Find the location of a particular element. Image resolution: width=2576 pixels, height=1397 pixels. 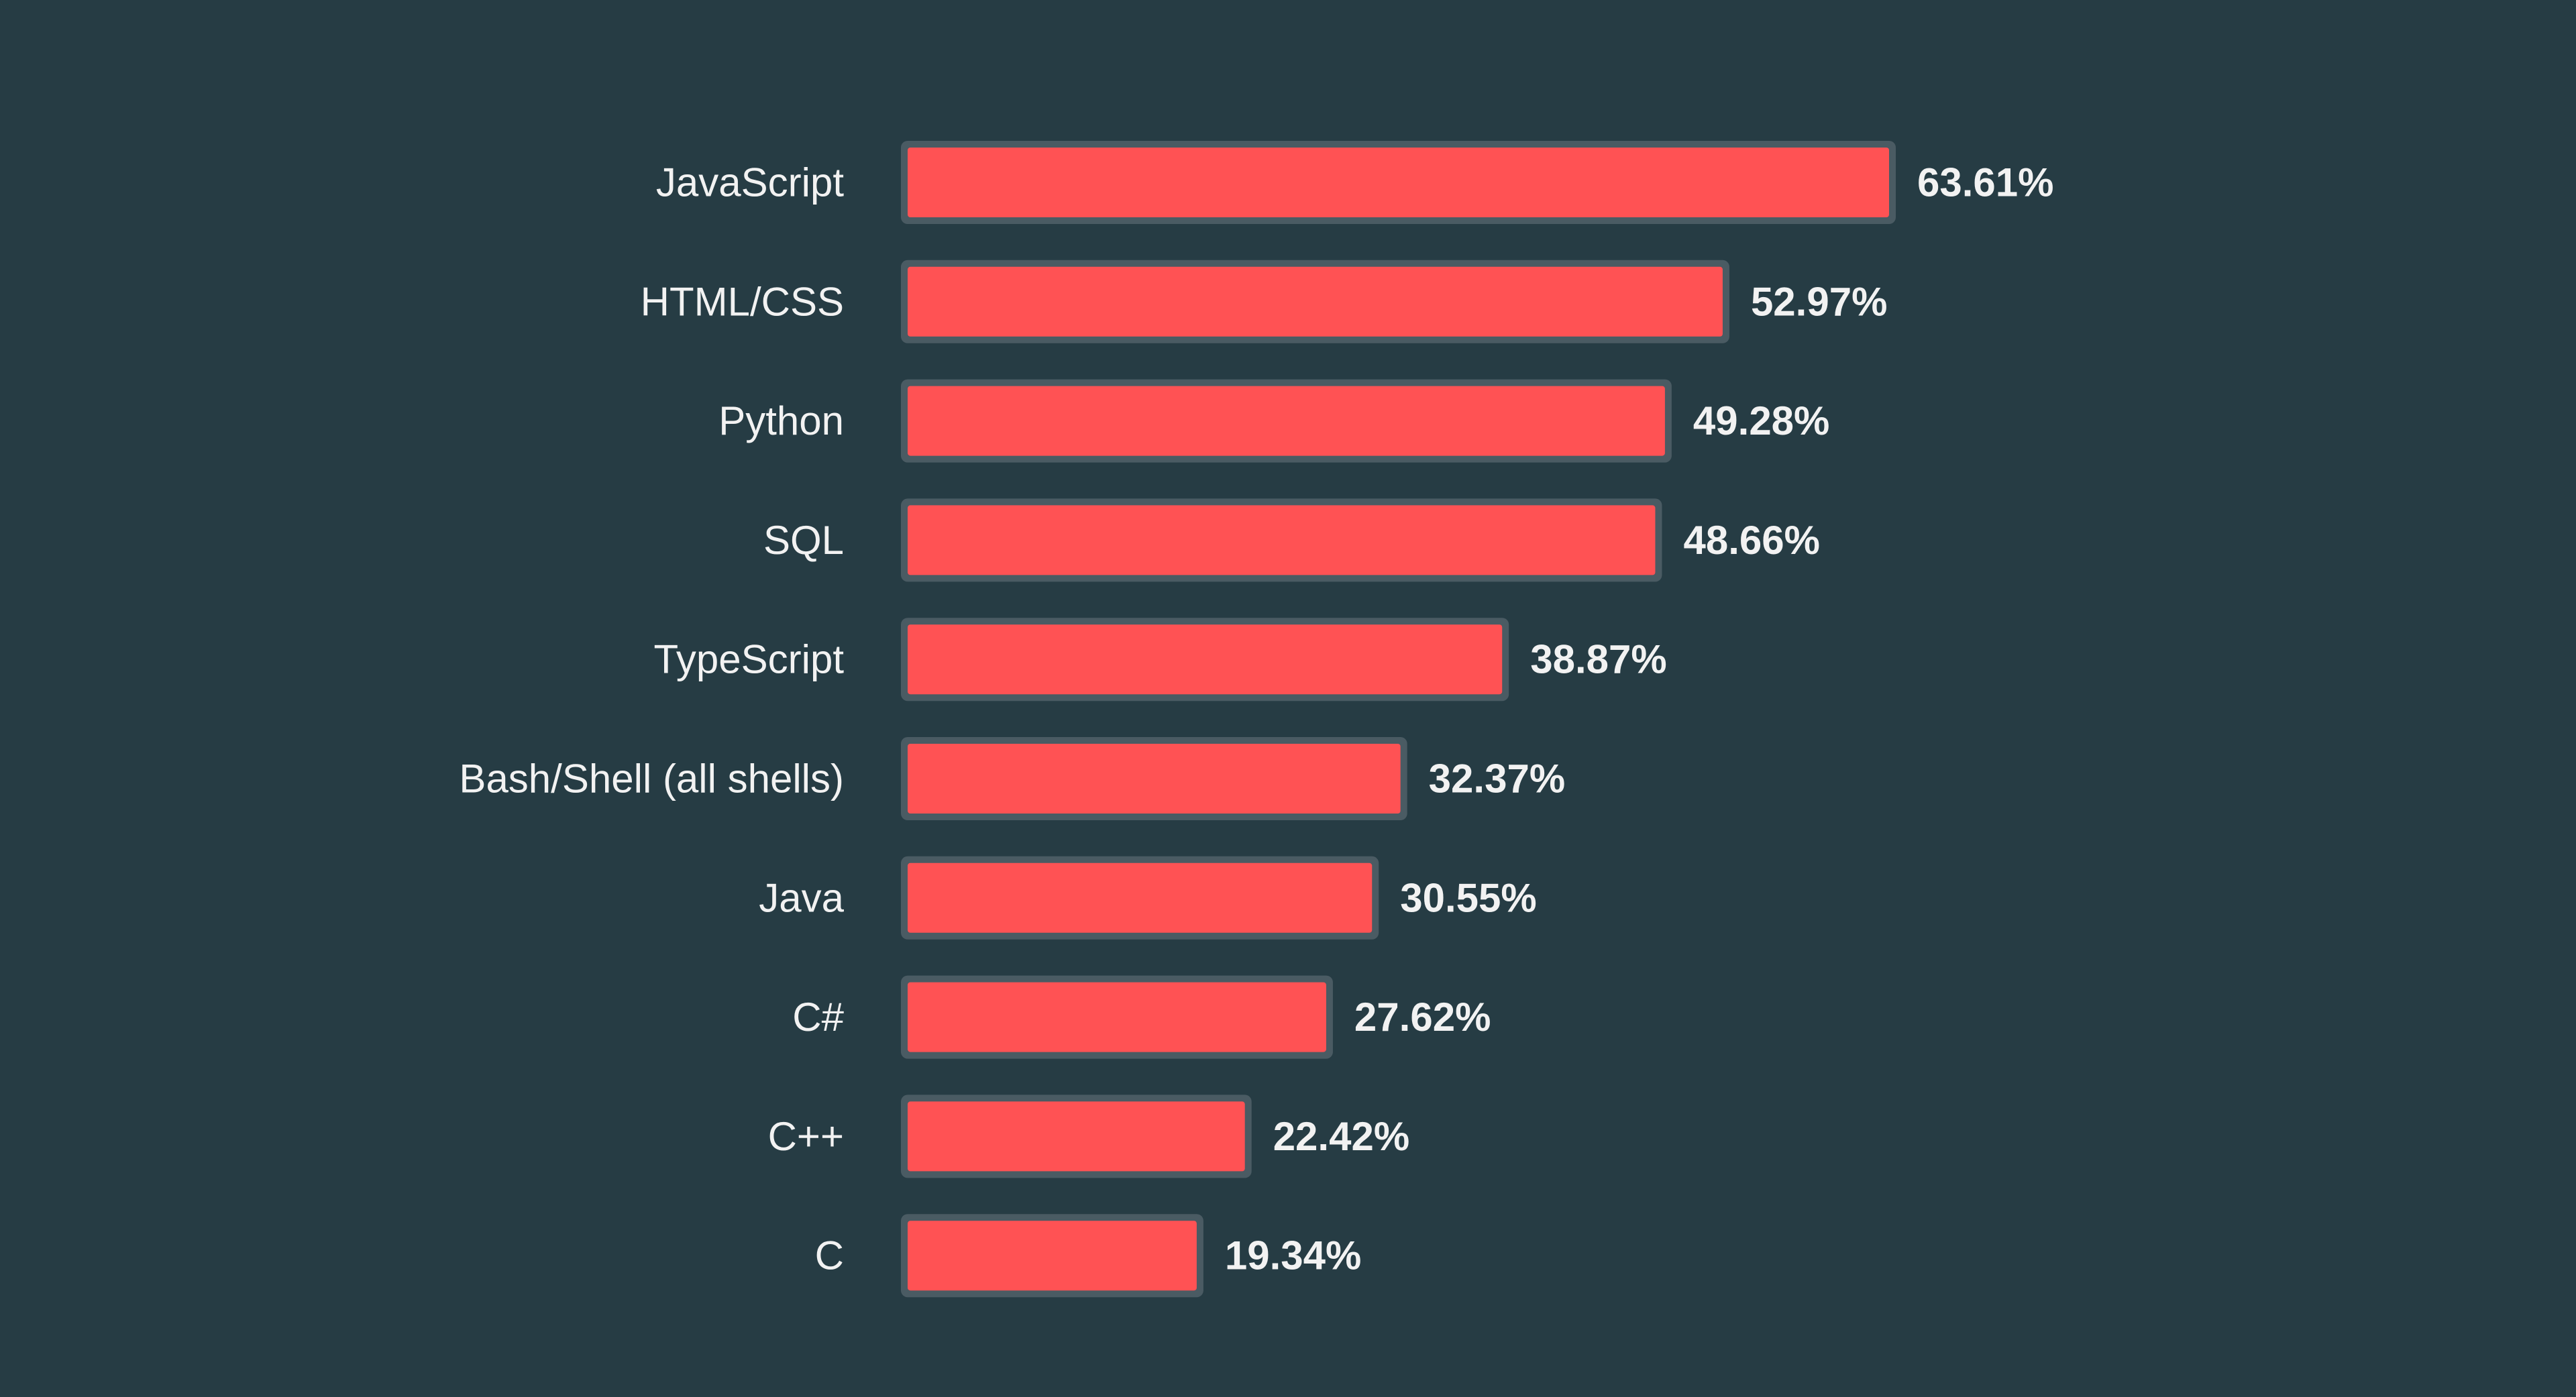

value-label: 32.37% is located at coordinates (1497, 779).